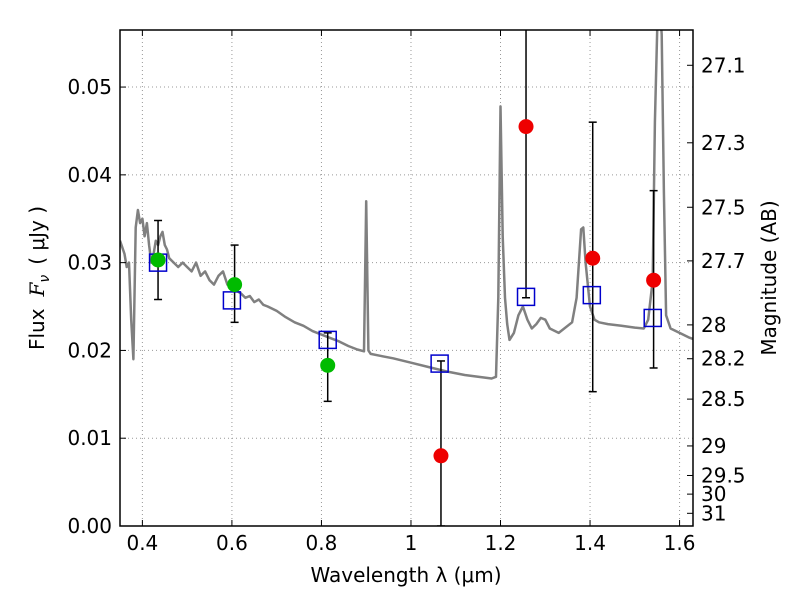 This screenshot has width=800, height=600. I want to click on y2-tick-label: 29, so click(713, 446).